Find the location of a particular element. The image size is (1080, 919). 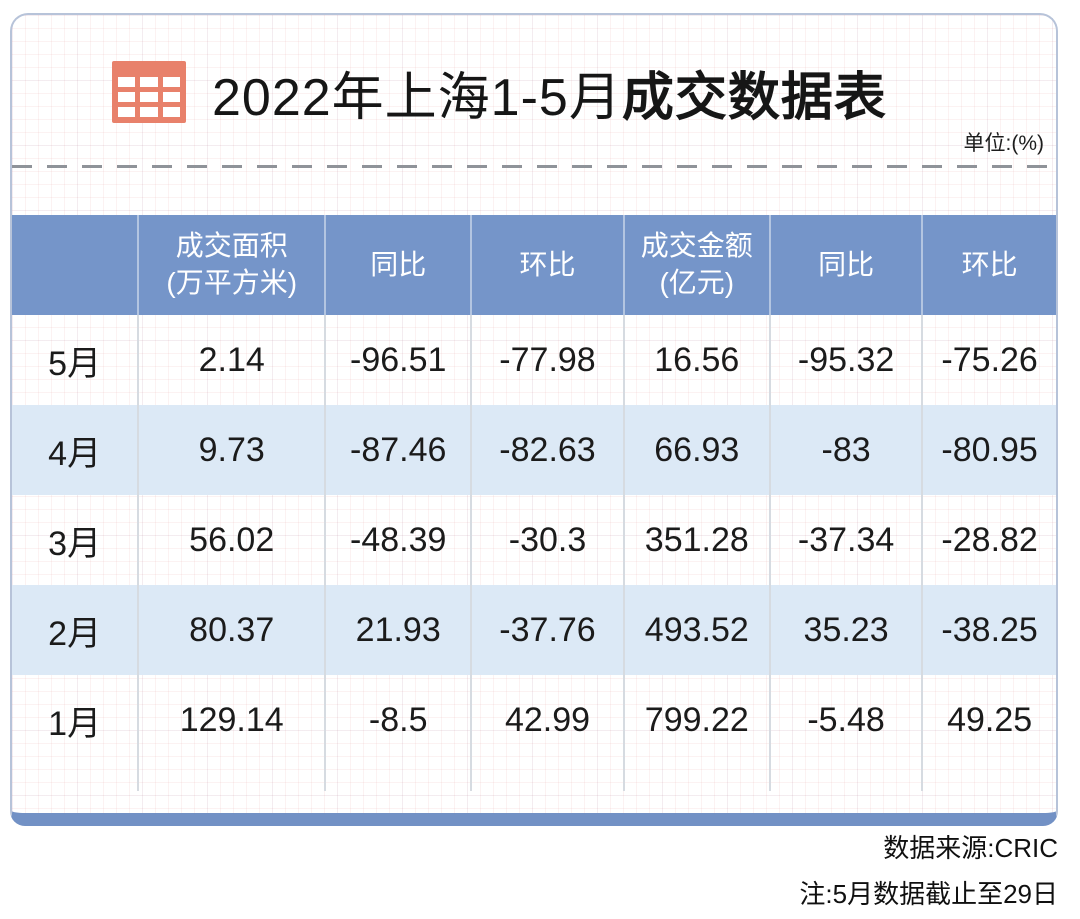

table-cell: -28.82 is located at coordinates (988, 540).